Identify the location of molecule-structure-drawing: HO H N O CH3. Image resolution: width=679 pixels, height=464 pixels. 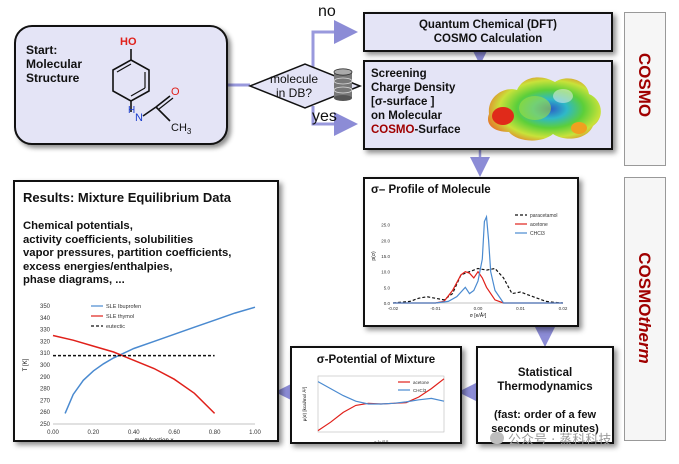
(152, 86).